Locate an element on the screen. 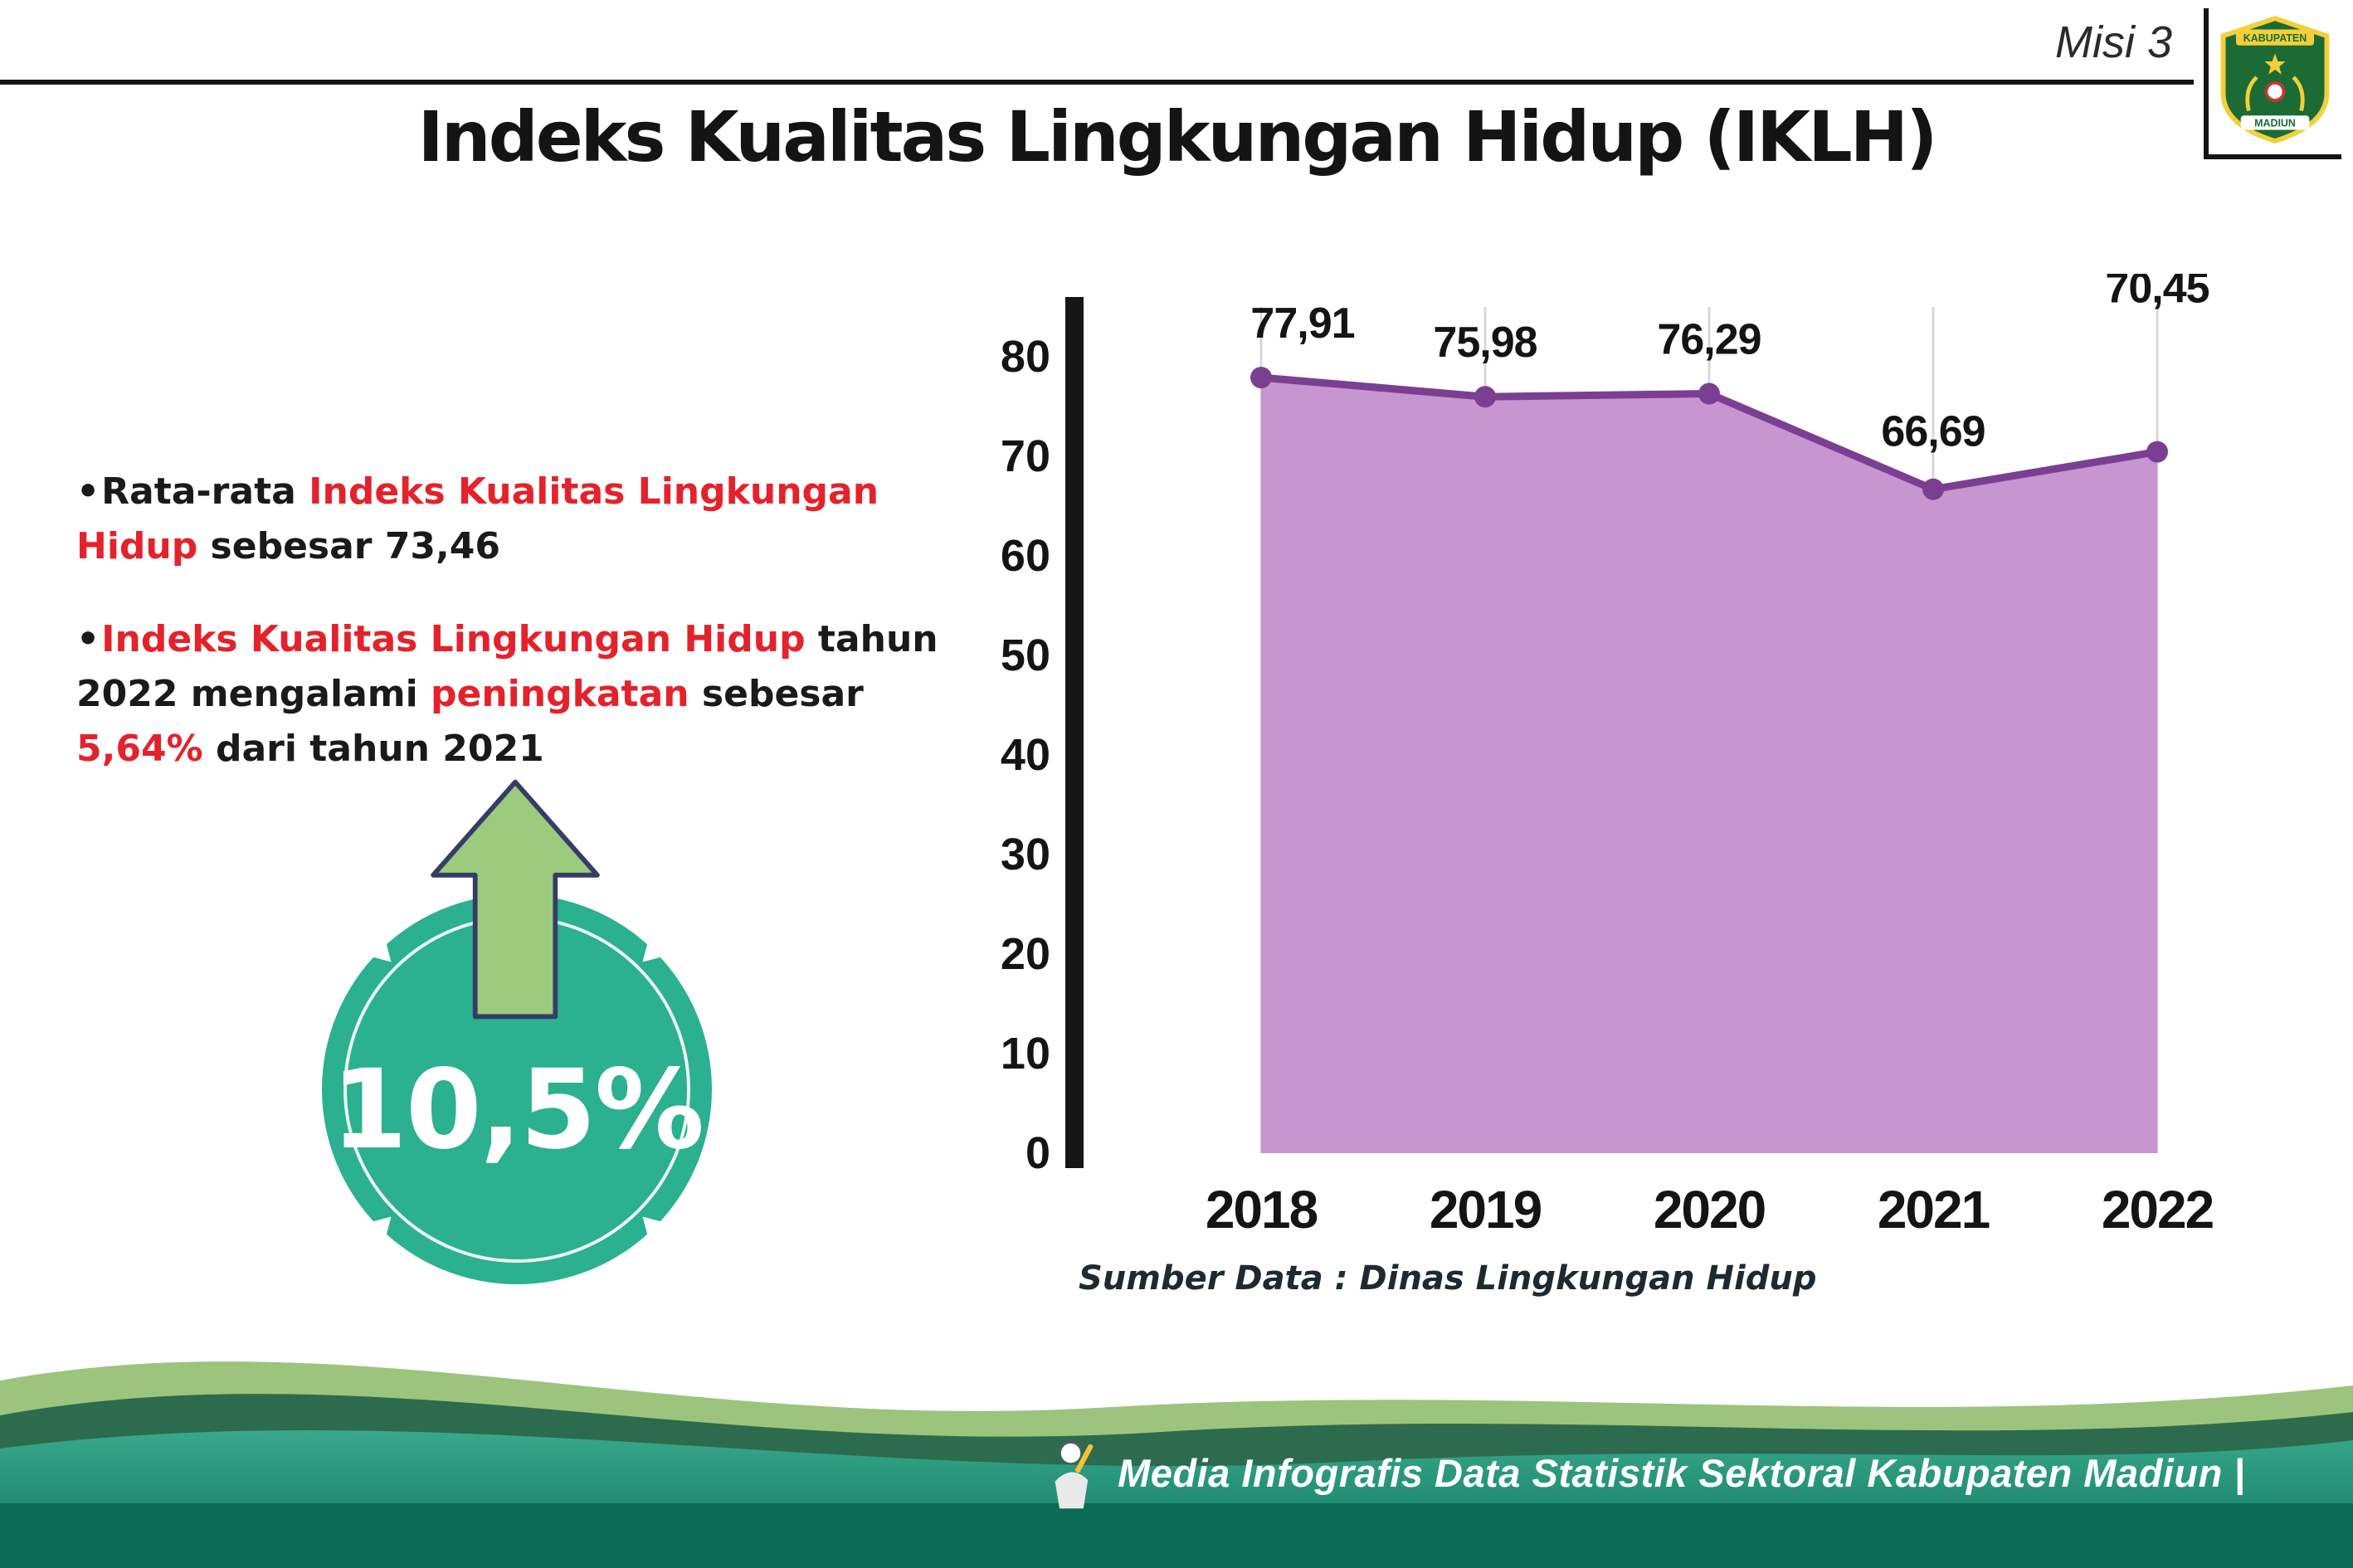  logo-bottom-banner is located at coordinates (2275, 122).